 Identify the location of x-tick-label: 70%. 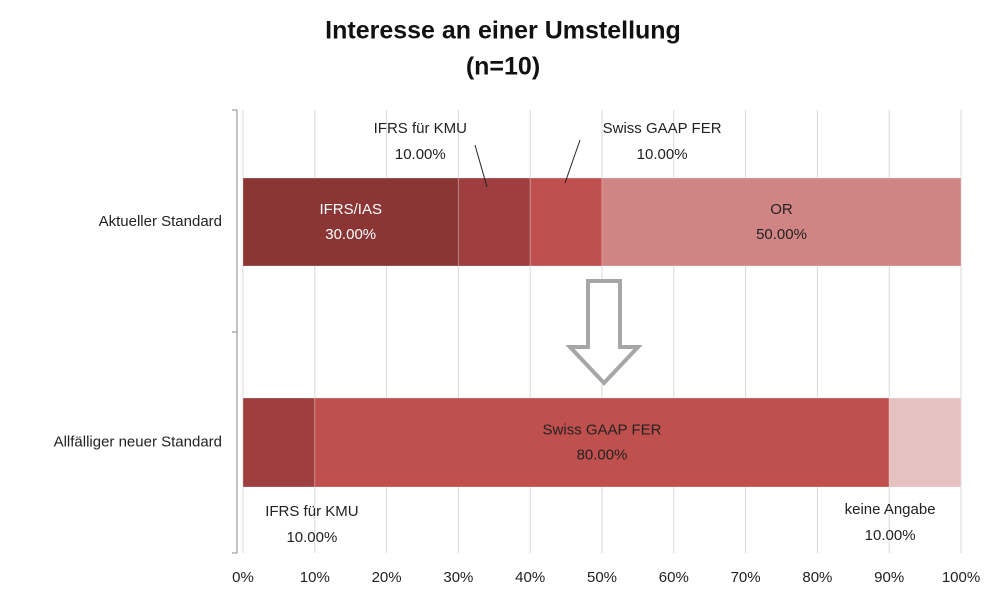
(746, 577).